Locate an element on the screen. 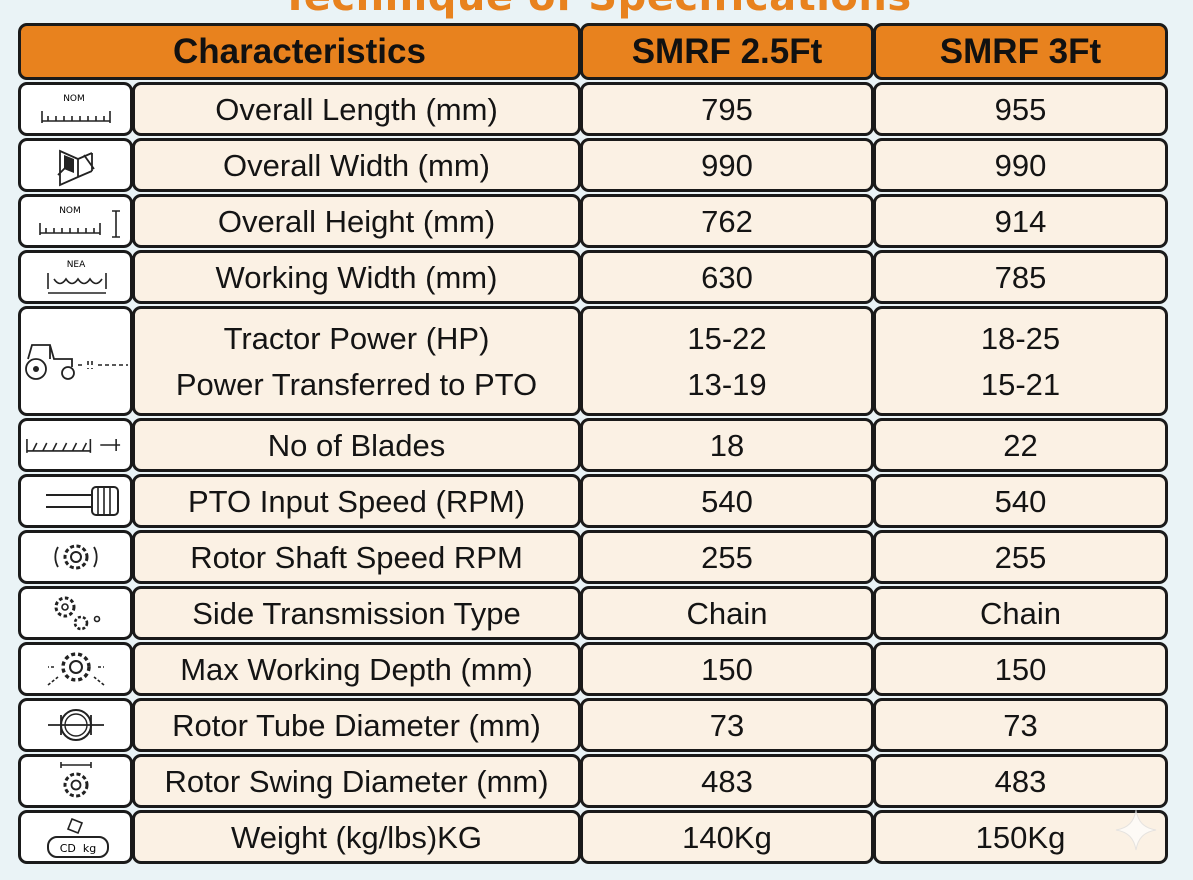 The image size is (1193, 880). value-smrf-2-5ft: 18 is located at coordinates (727, 445).